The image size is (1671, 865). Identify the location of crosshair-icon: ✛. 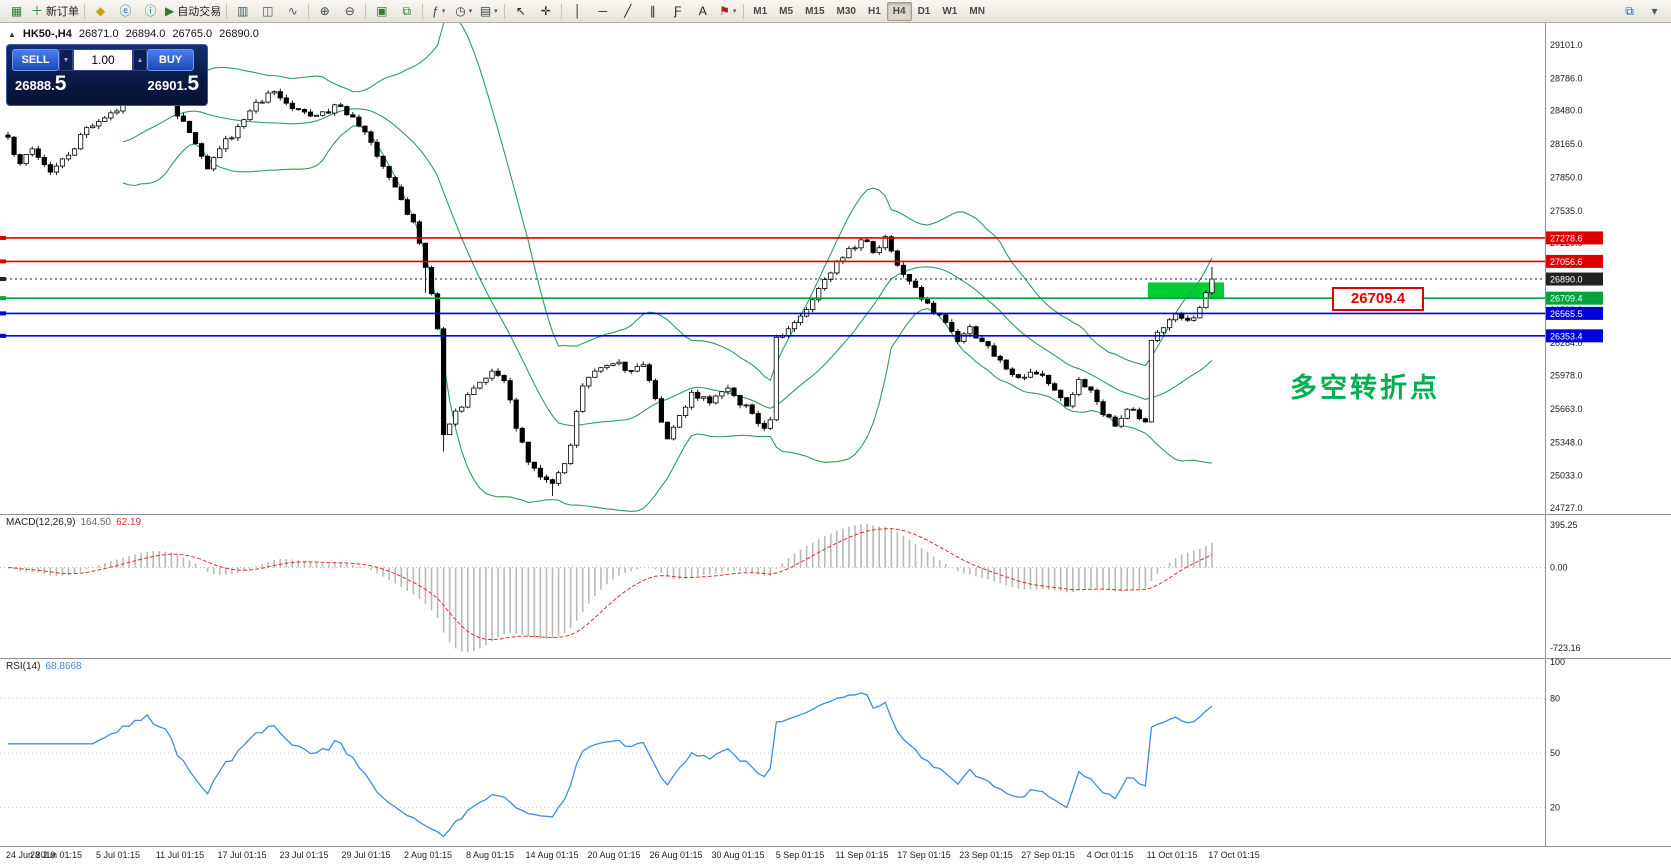
(545, 11).